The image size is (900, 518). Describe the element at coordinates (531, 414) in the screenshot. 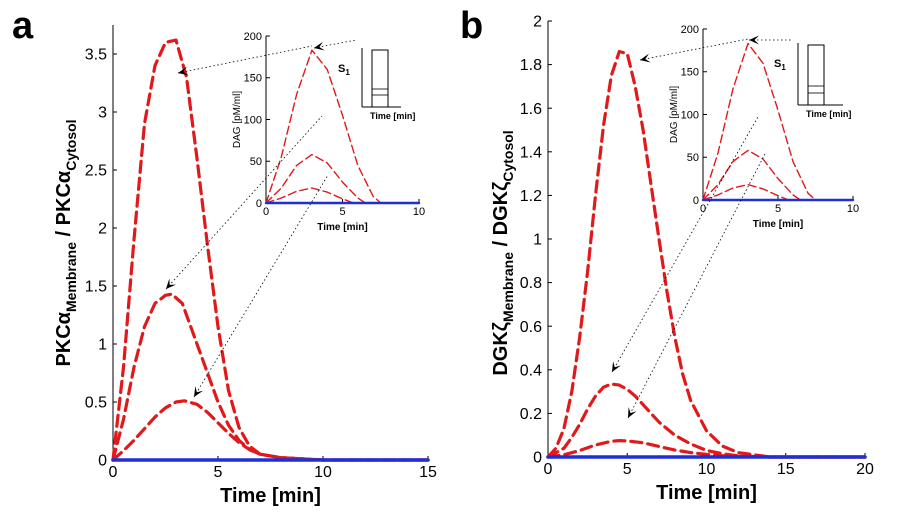

I see `y-tick-label: 0.2` at that location.